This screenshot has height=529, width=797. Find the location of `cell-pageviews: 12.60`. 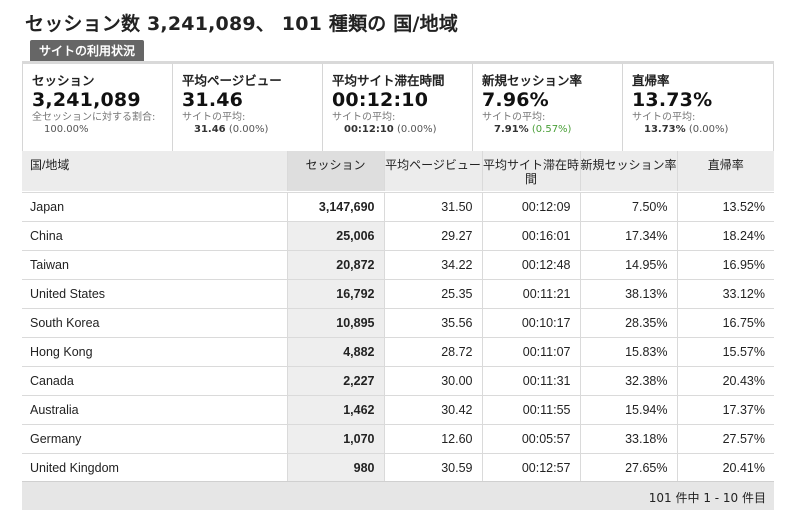

cell-pageviews: 12.60 is located at coordinates (432, 438).